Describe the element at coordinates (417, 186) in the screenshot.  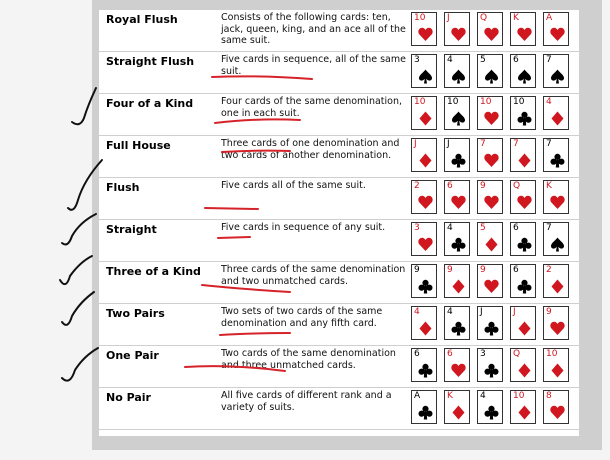
I see `card-rank: 2` at that location.